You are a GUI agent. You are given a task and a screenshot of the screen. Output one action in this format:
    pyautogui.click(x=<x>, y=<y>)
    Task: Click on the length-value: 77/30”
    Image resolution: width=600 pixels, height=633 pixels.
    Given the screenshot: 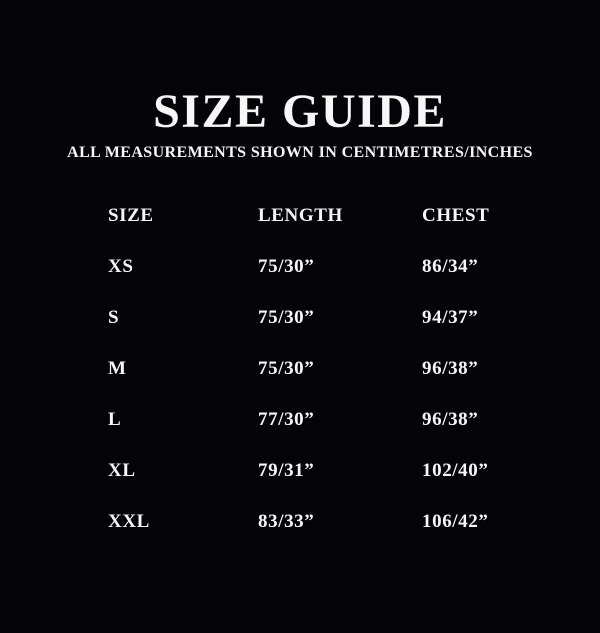 What is the action you would take?
    pyautogui.click(x=286, y=420)
    